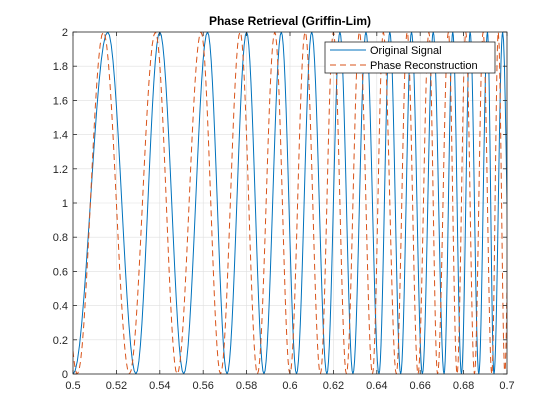 This screenshot has height=420, width=560. What do you see at coordinates (60, 101) in the screenshot?
I see `y-tick-label: 1.6` at bounding box center [60, 101].